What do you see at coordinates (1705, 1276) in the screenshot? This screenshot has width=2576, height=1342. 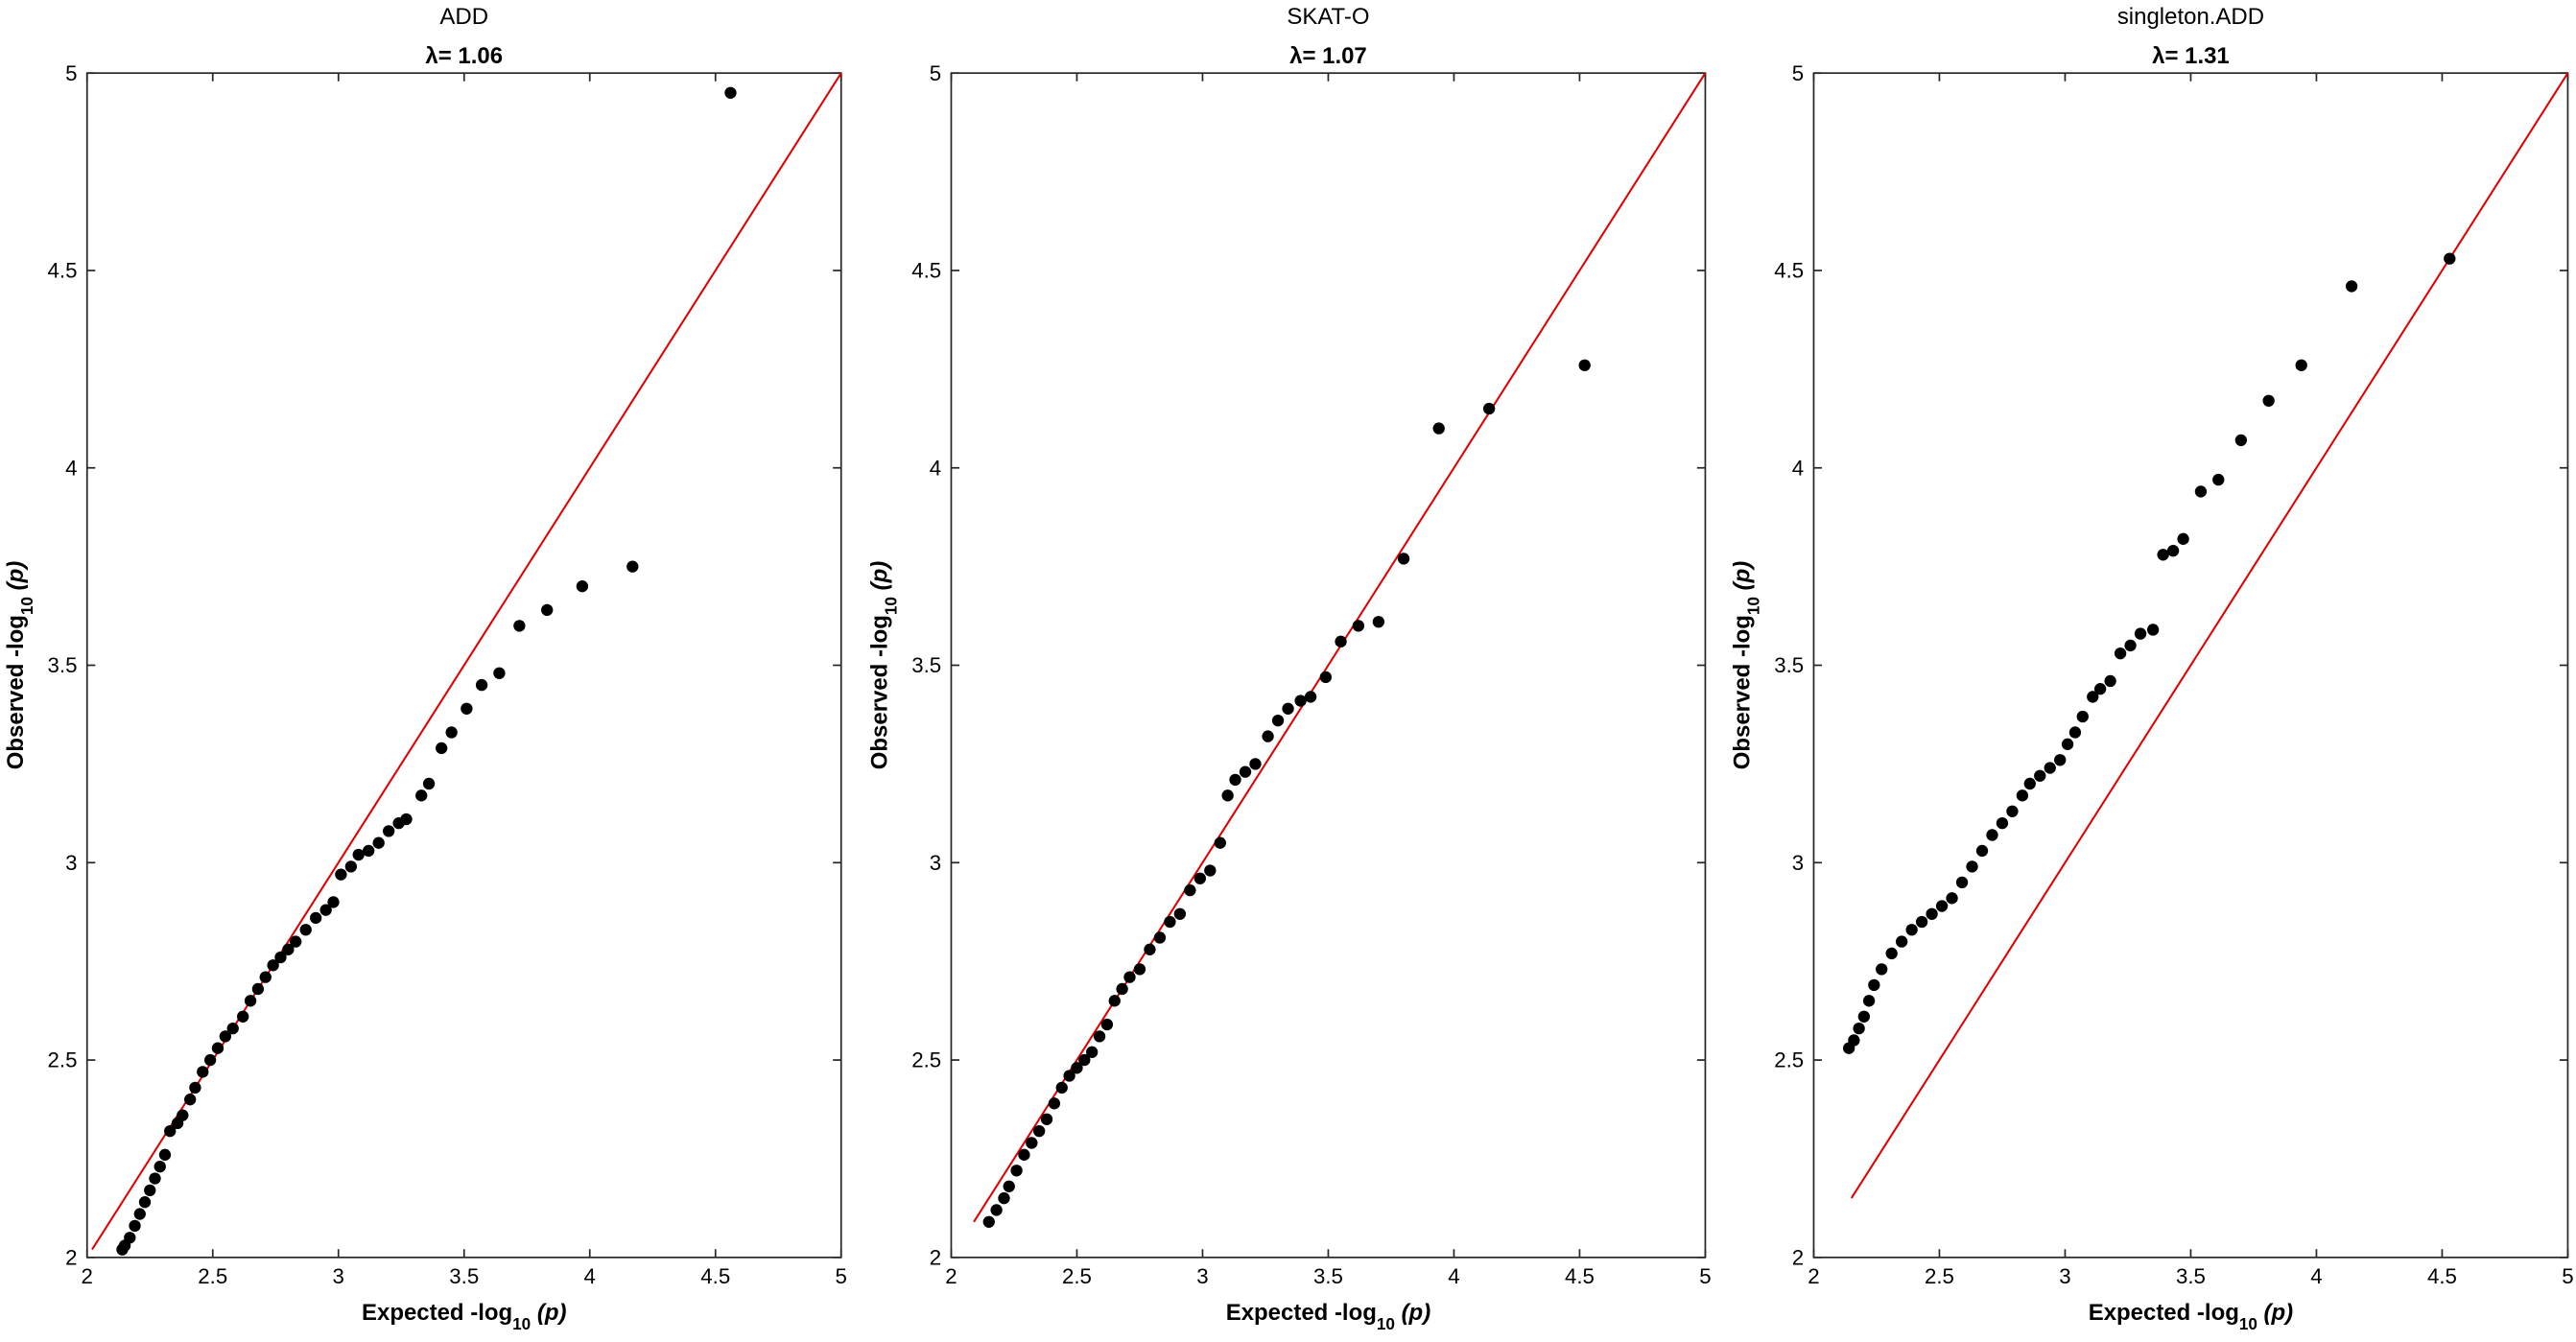 I see `x-tick-label: 5` at bounding box center [1705, 1276].